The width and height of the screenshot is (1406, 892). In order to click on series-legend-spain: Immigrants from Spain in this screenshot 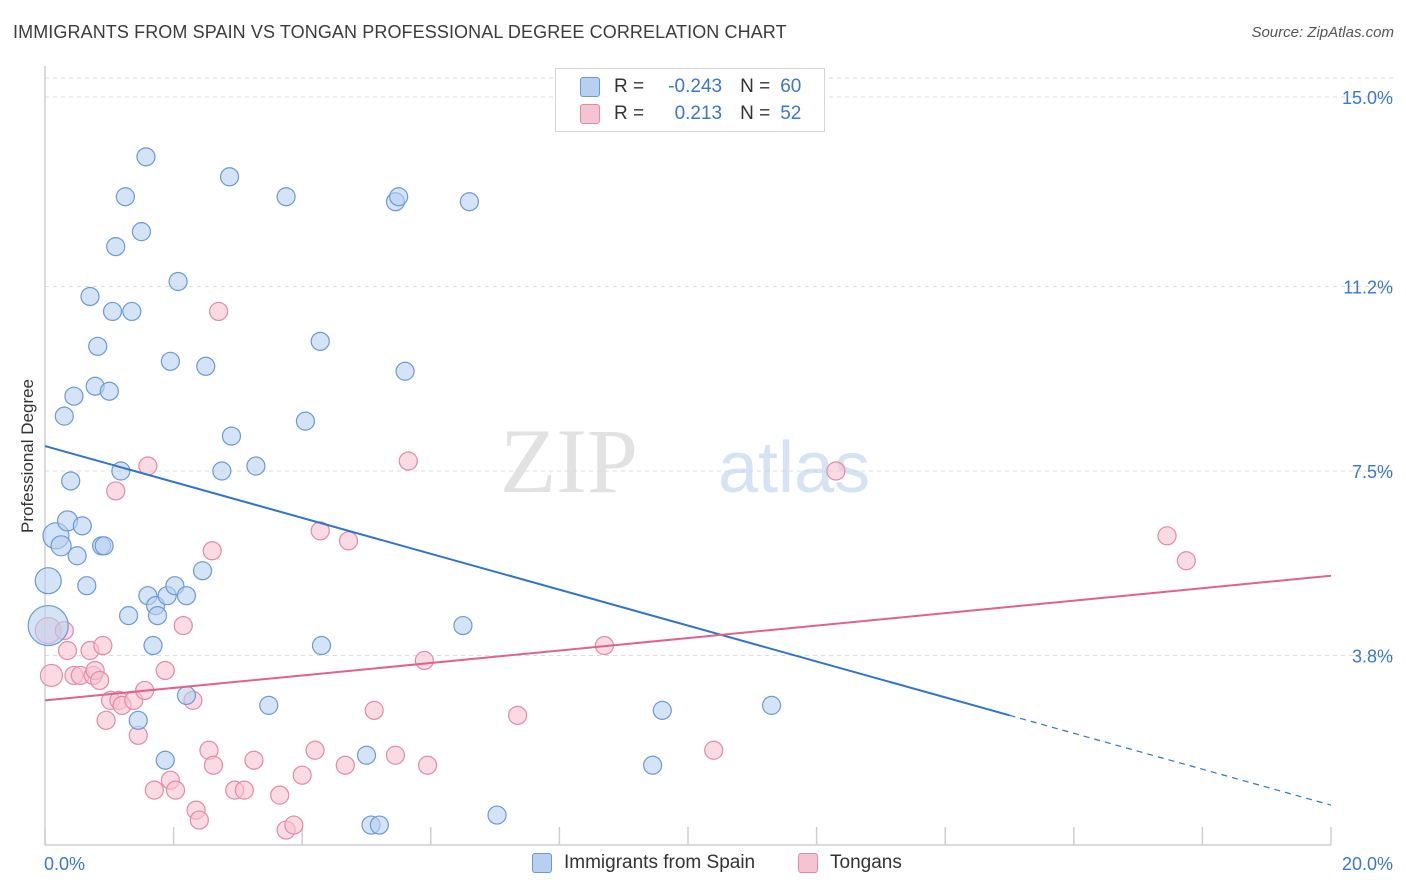, I will do `click(643, 863)`.